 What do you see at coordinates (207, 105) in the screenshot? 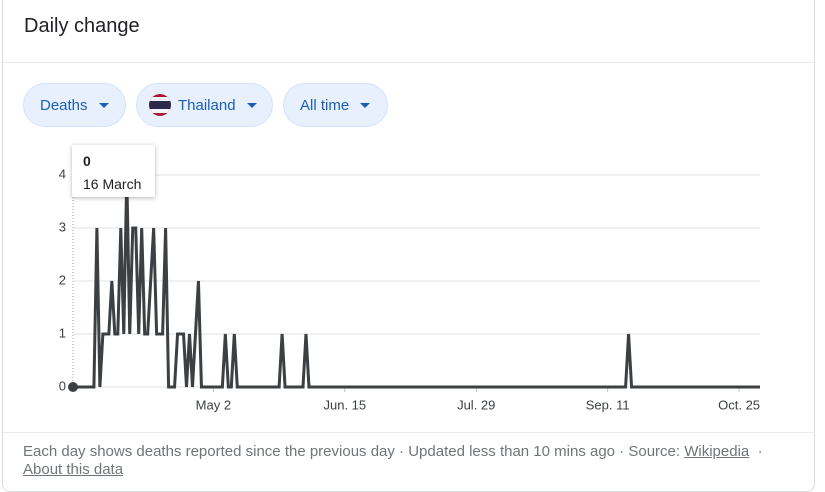
I see `dropdown-label: Thailand` at bounding box center [207, 105].